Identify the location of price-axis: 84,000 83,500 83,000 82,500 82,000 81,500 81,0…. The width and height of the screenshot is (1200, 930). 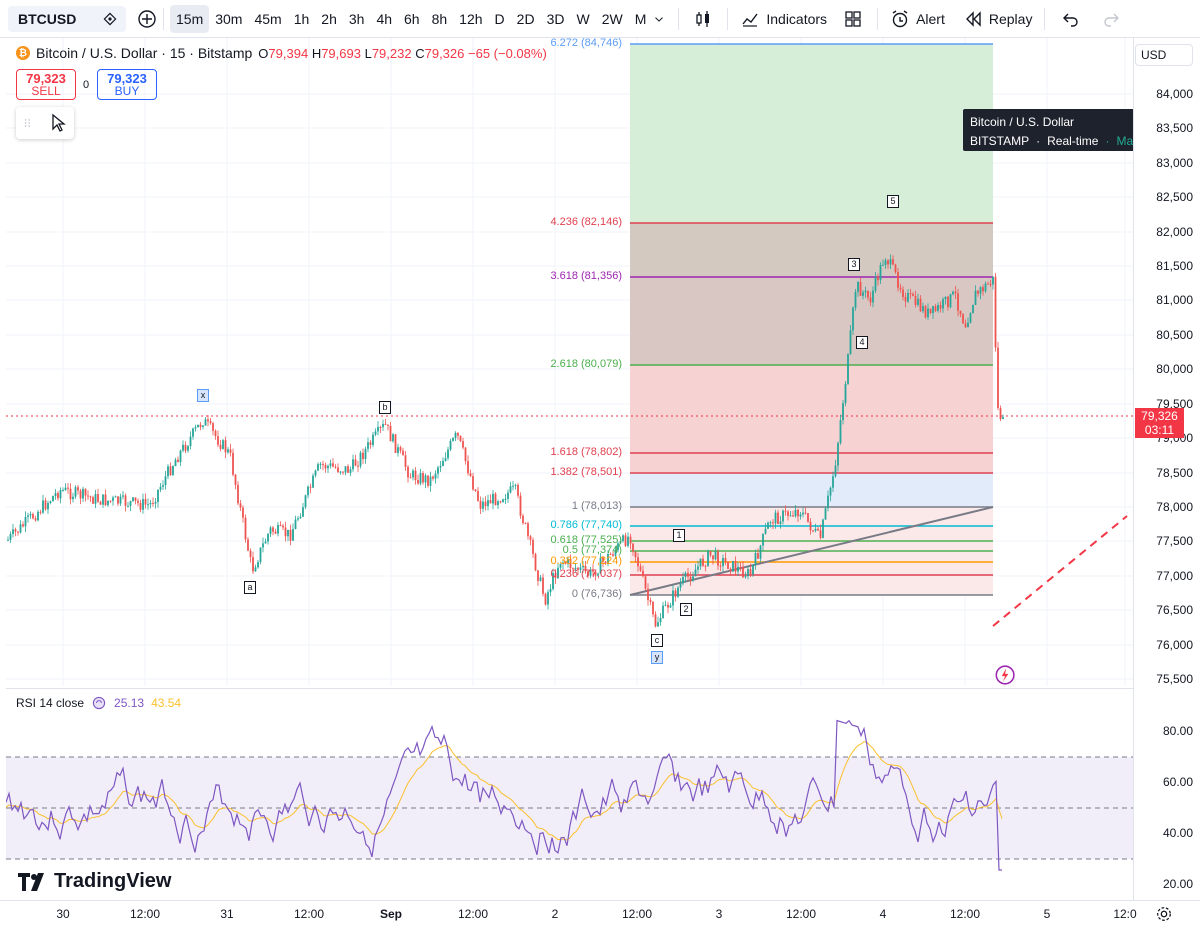
(1166, 469).